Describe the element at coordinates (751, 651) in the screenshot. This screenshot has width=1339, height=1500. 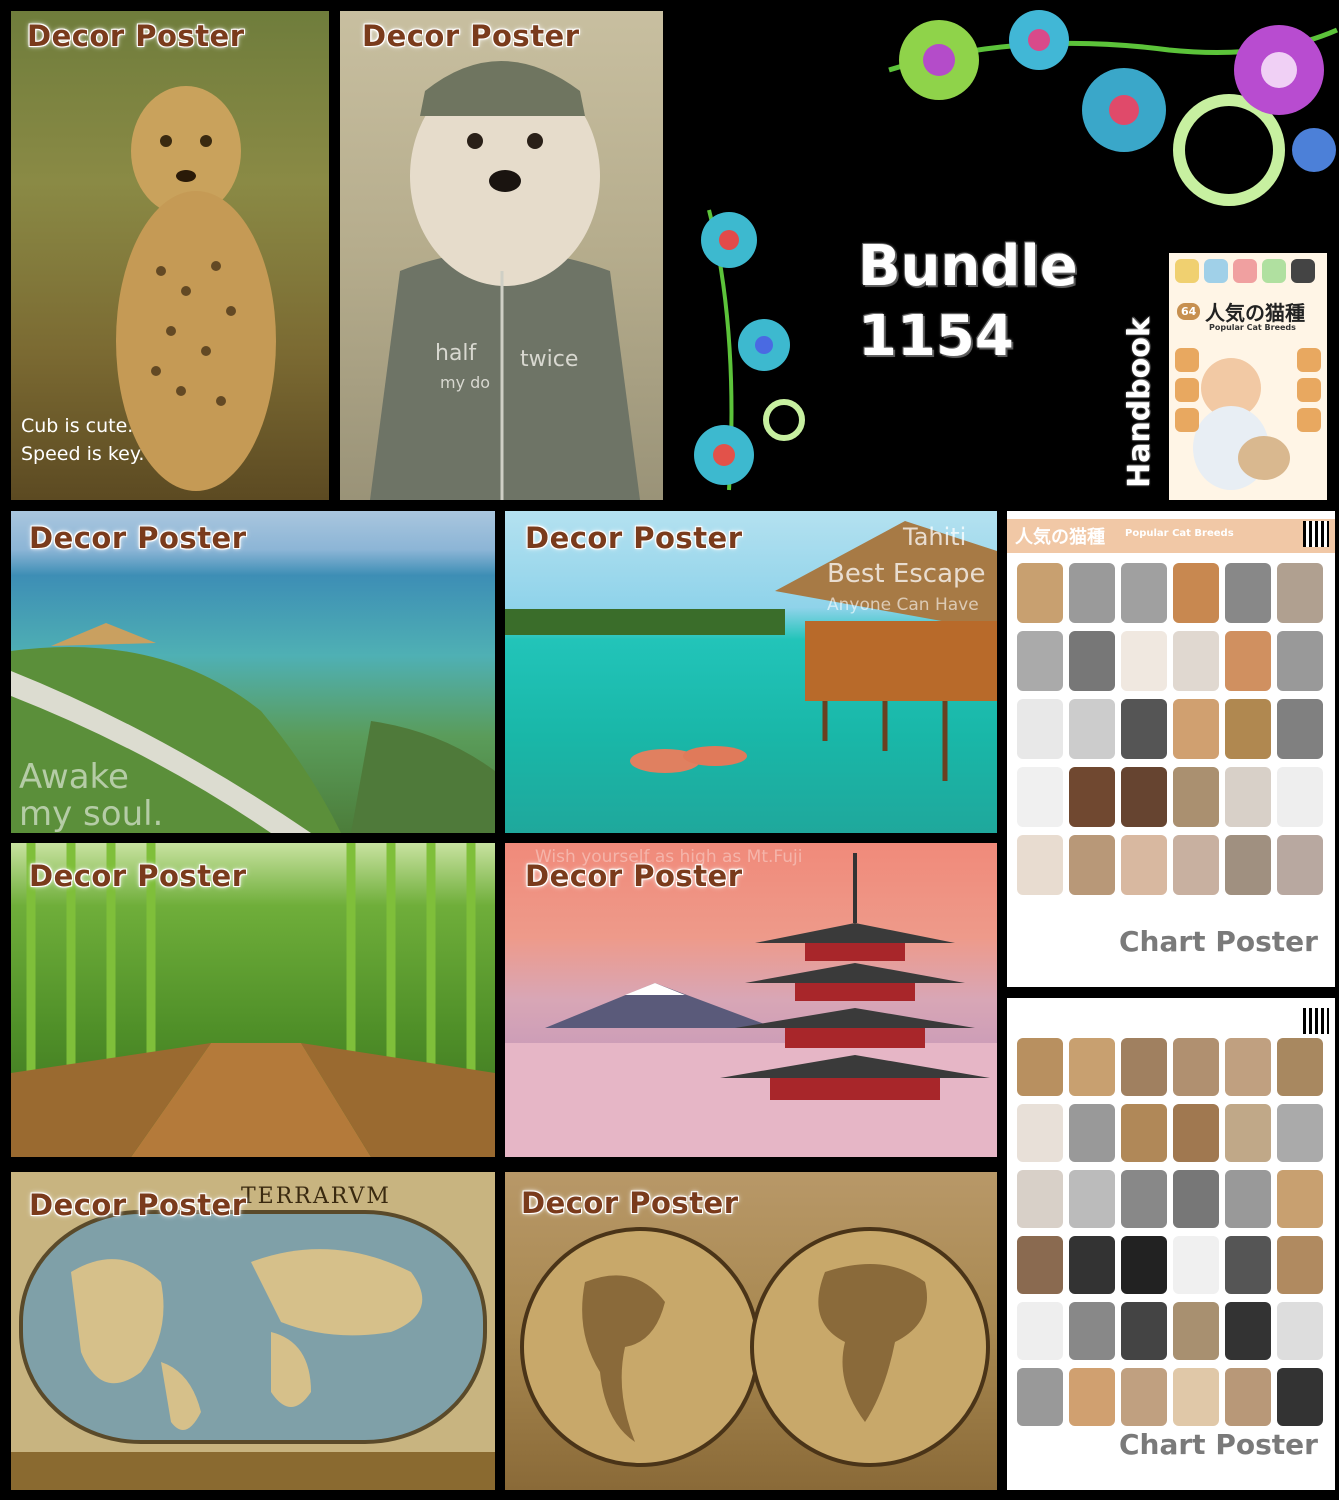
I see `overwater-bungalow-illustration` at that location.